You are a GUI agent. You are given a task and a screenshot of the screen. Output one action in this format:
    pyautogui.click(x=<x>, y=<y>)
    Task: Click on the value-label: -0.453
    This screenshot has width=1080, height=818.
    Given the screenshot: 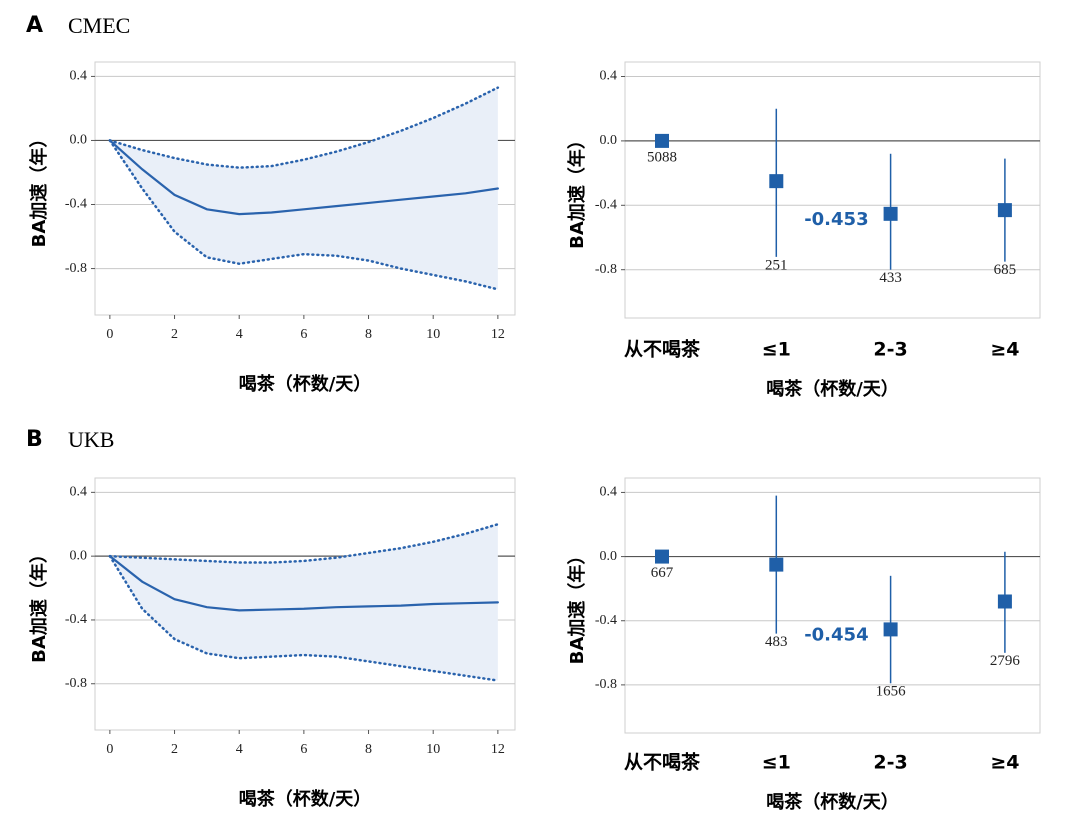 What is the action you would take?
    pyautogui.click(x=836, y=219)
    